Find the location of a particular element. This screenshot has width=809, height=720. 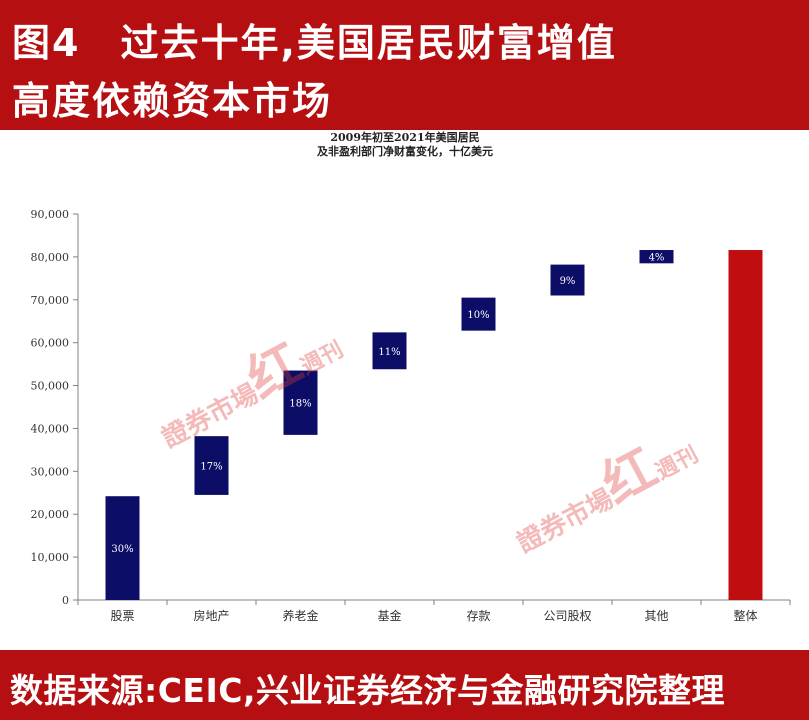

y-tick-label: 10,000 is located at coordinates (50, 557).